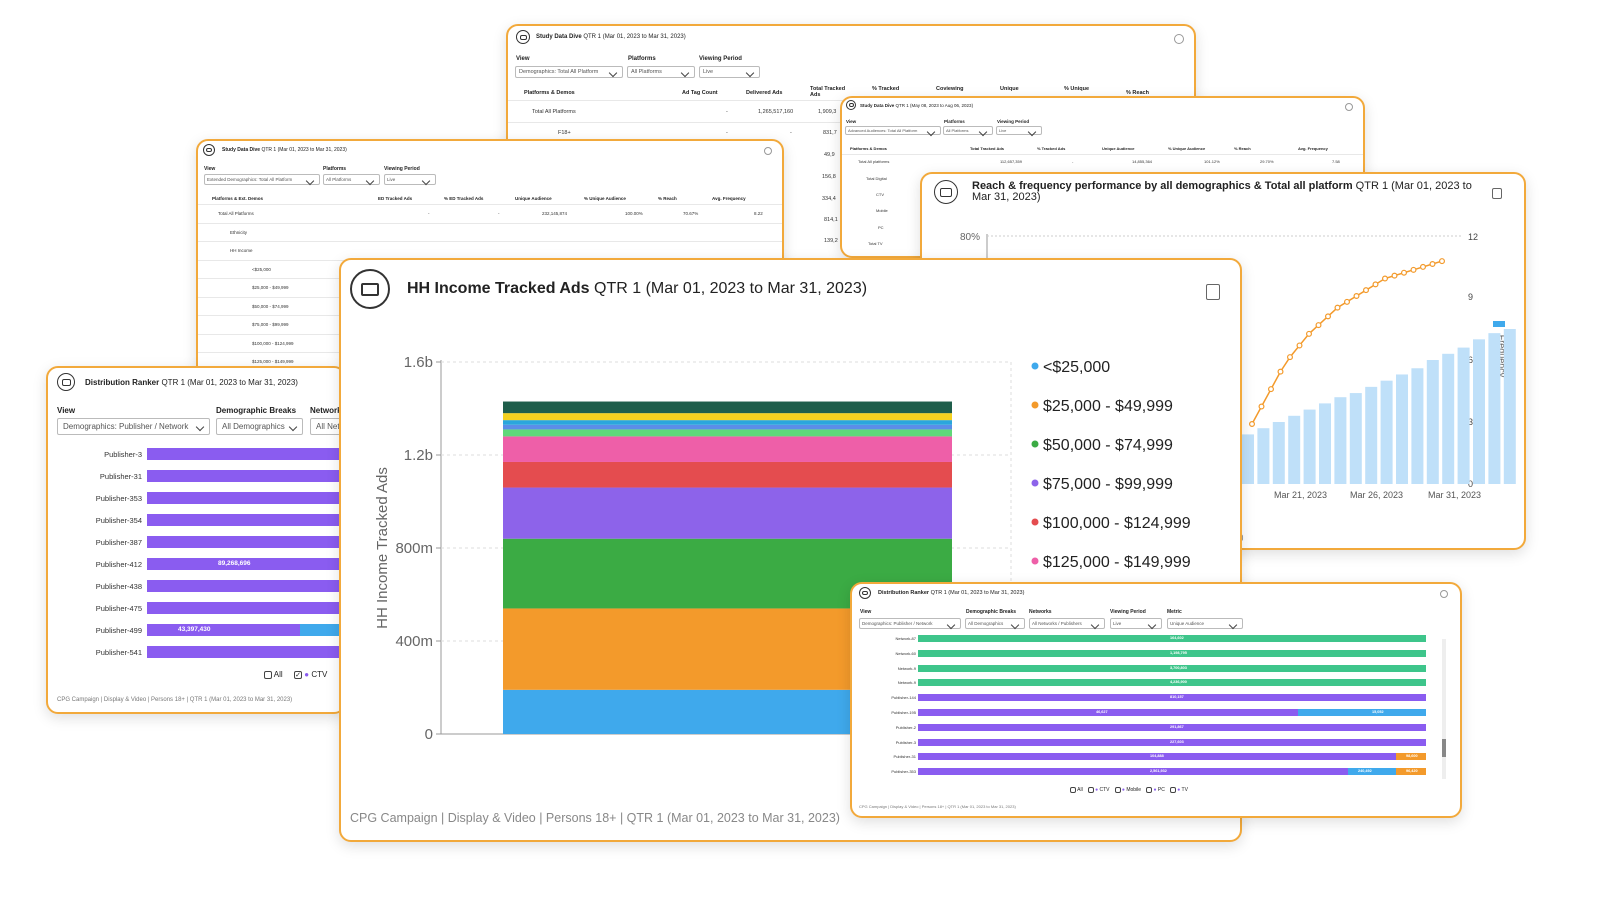 The image size is (1605, 921). Describe the element at coordinates (1067, 623) in the screenshot. I see `networks-dropdown: All Networks / Publishers` at that location.